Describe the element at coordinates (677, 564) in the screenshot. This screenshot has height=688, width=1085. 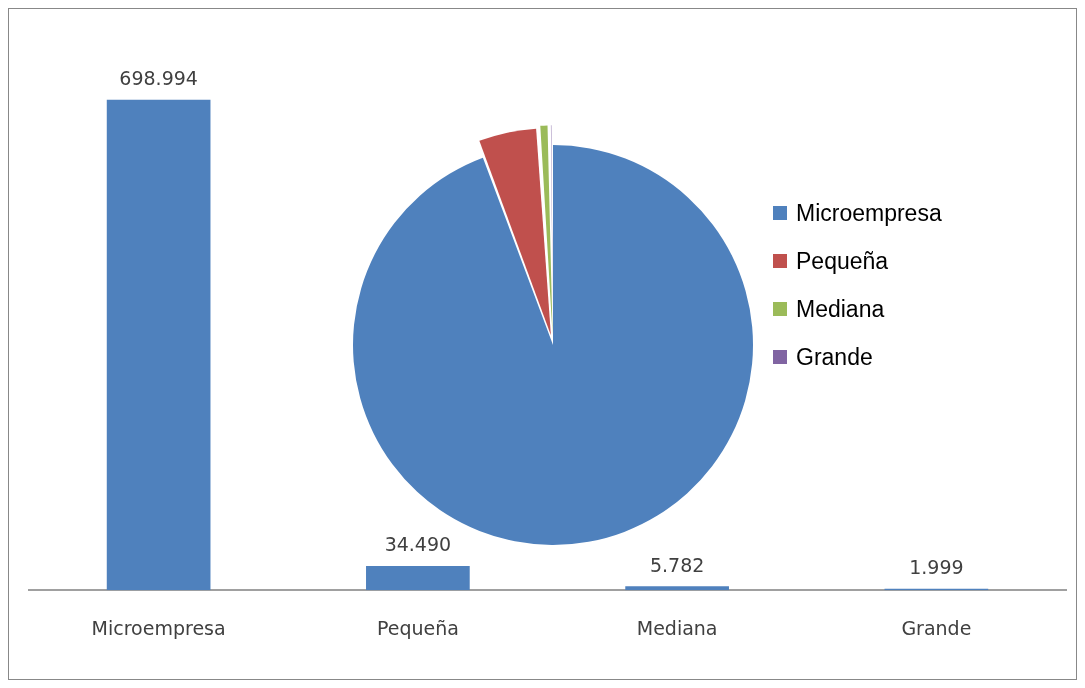
I see `data-label: 5.782` at that location.